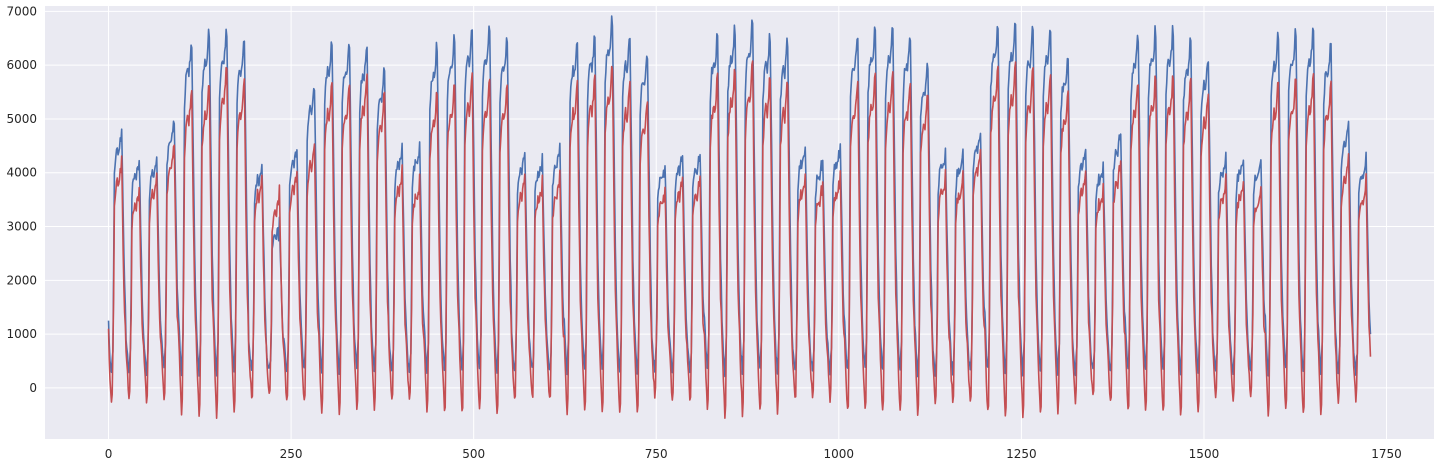 This screenshot has width=1446, height=468. Describe the element at coordinates (21, 173) in the screenshot. I see `y-tick-label: 4000` at that location.